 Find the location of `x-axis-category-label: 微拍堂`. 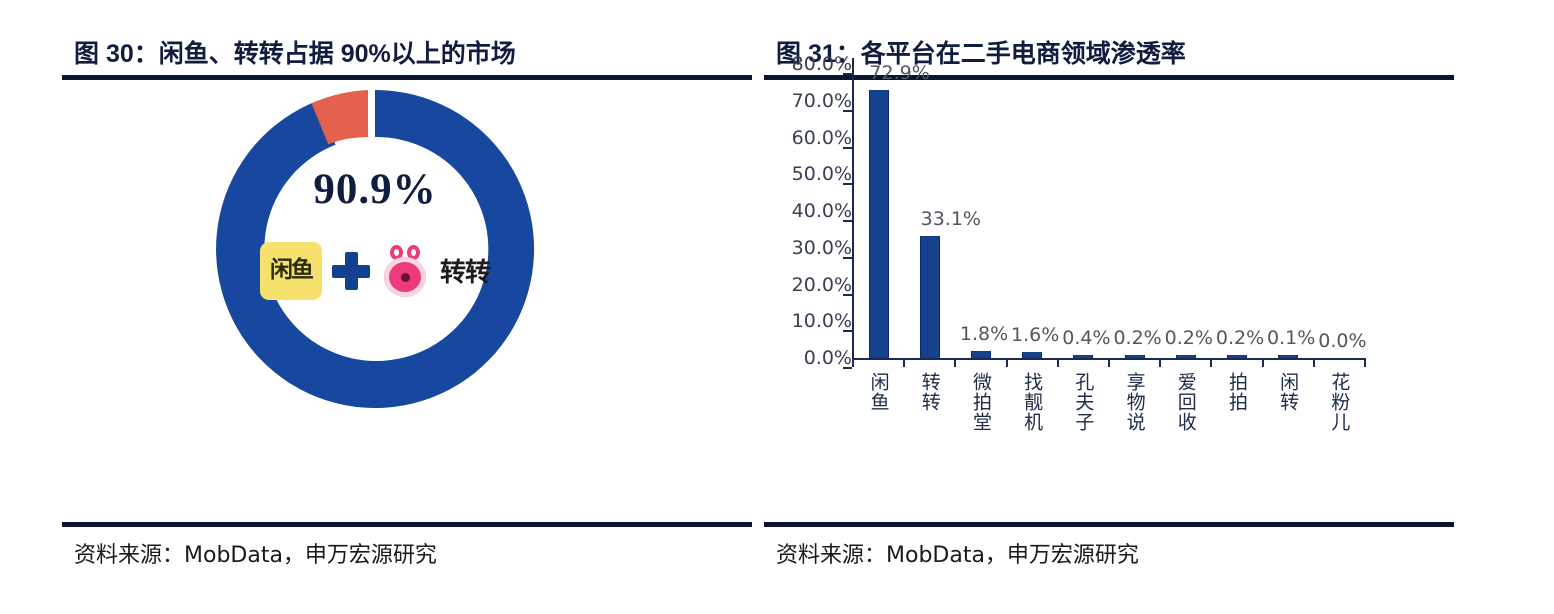

x-axis-category-label: 微拍堂 is located at coordinates (980, 402).